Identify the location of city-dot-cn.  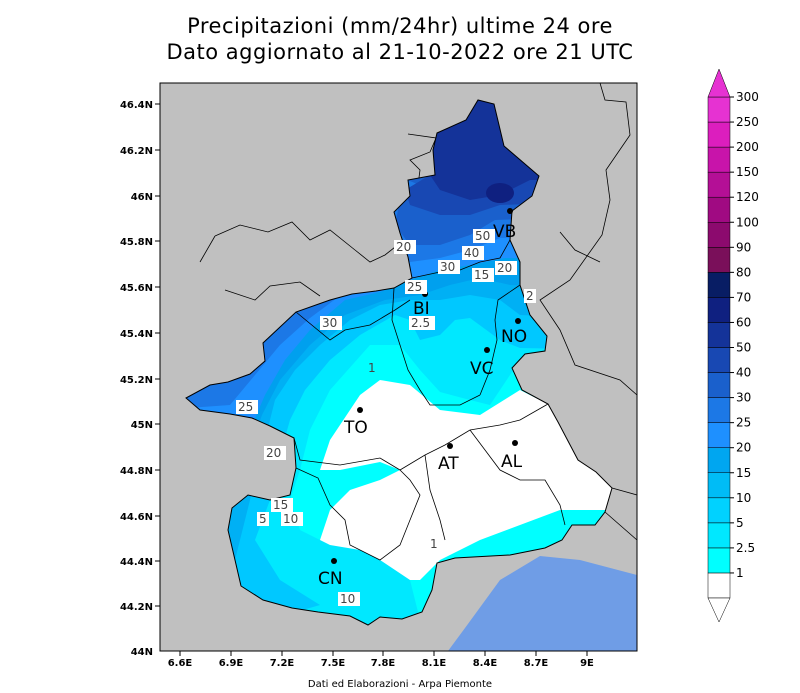
(334, 561).